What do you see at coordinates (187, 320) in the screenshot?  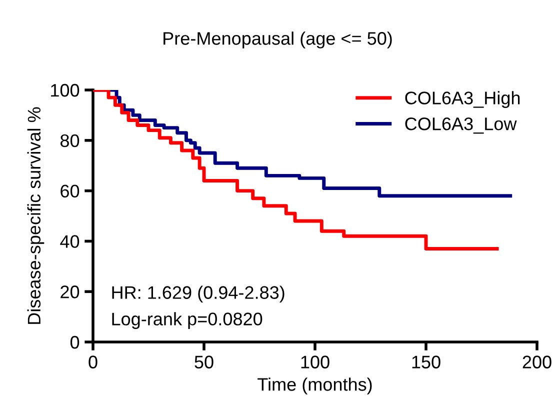 I see `annotation: Log-rank p=0.0820` at bounding box center [187, 320].